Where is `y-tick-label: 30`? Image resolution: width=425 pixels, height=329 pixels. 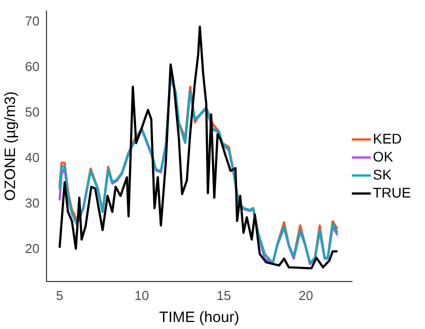
y-tick-label: 30 is located at coordinates (32, 203).